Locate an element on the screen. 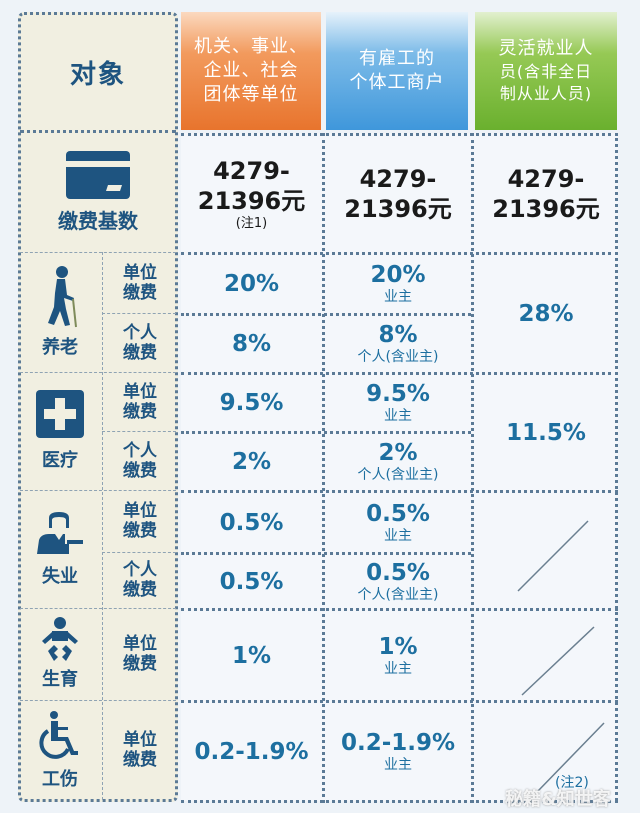 The height and width of the screenshot is (813, 640). base-label-cell: 缴费基数 is located at coordinates (98, 192).